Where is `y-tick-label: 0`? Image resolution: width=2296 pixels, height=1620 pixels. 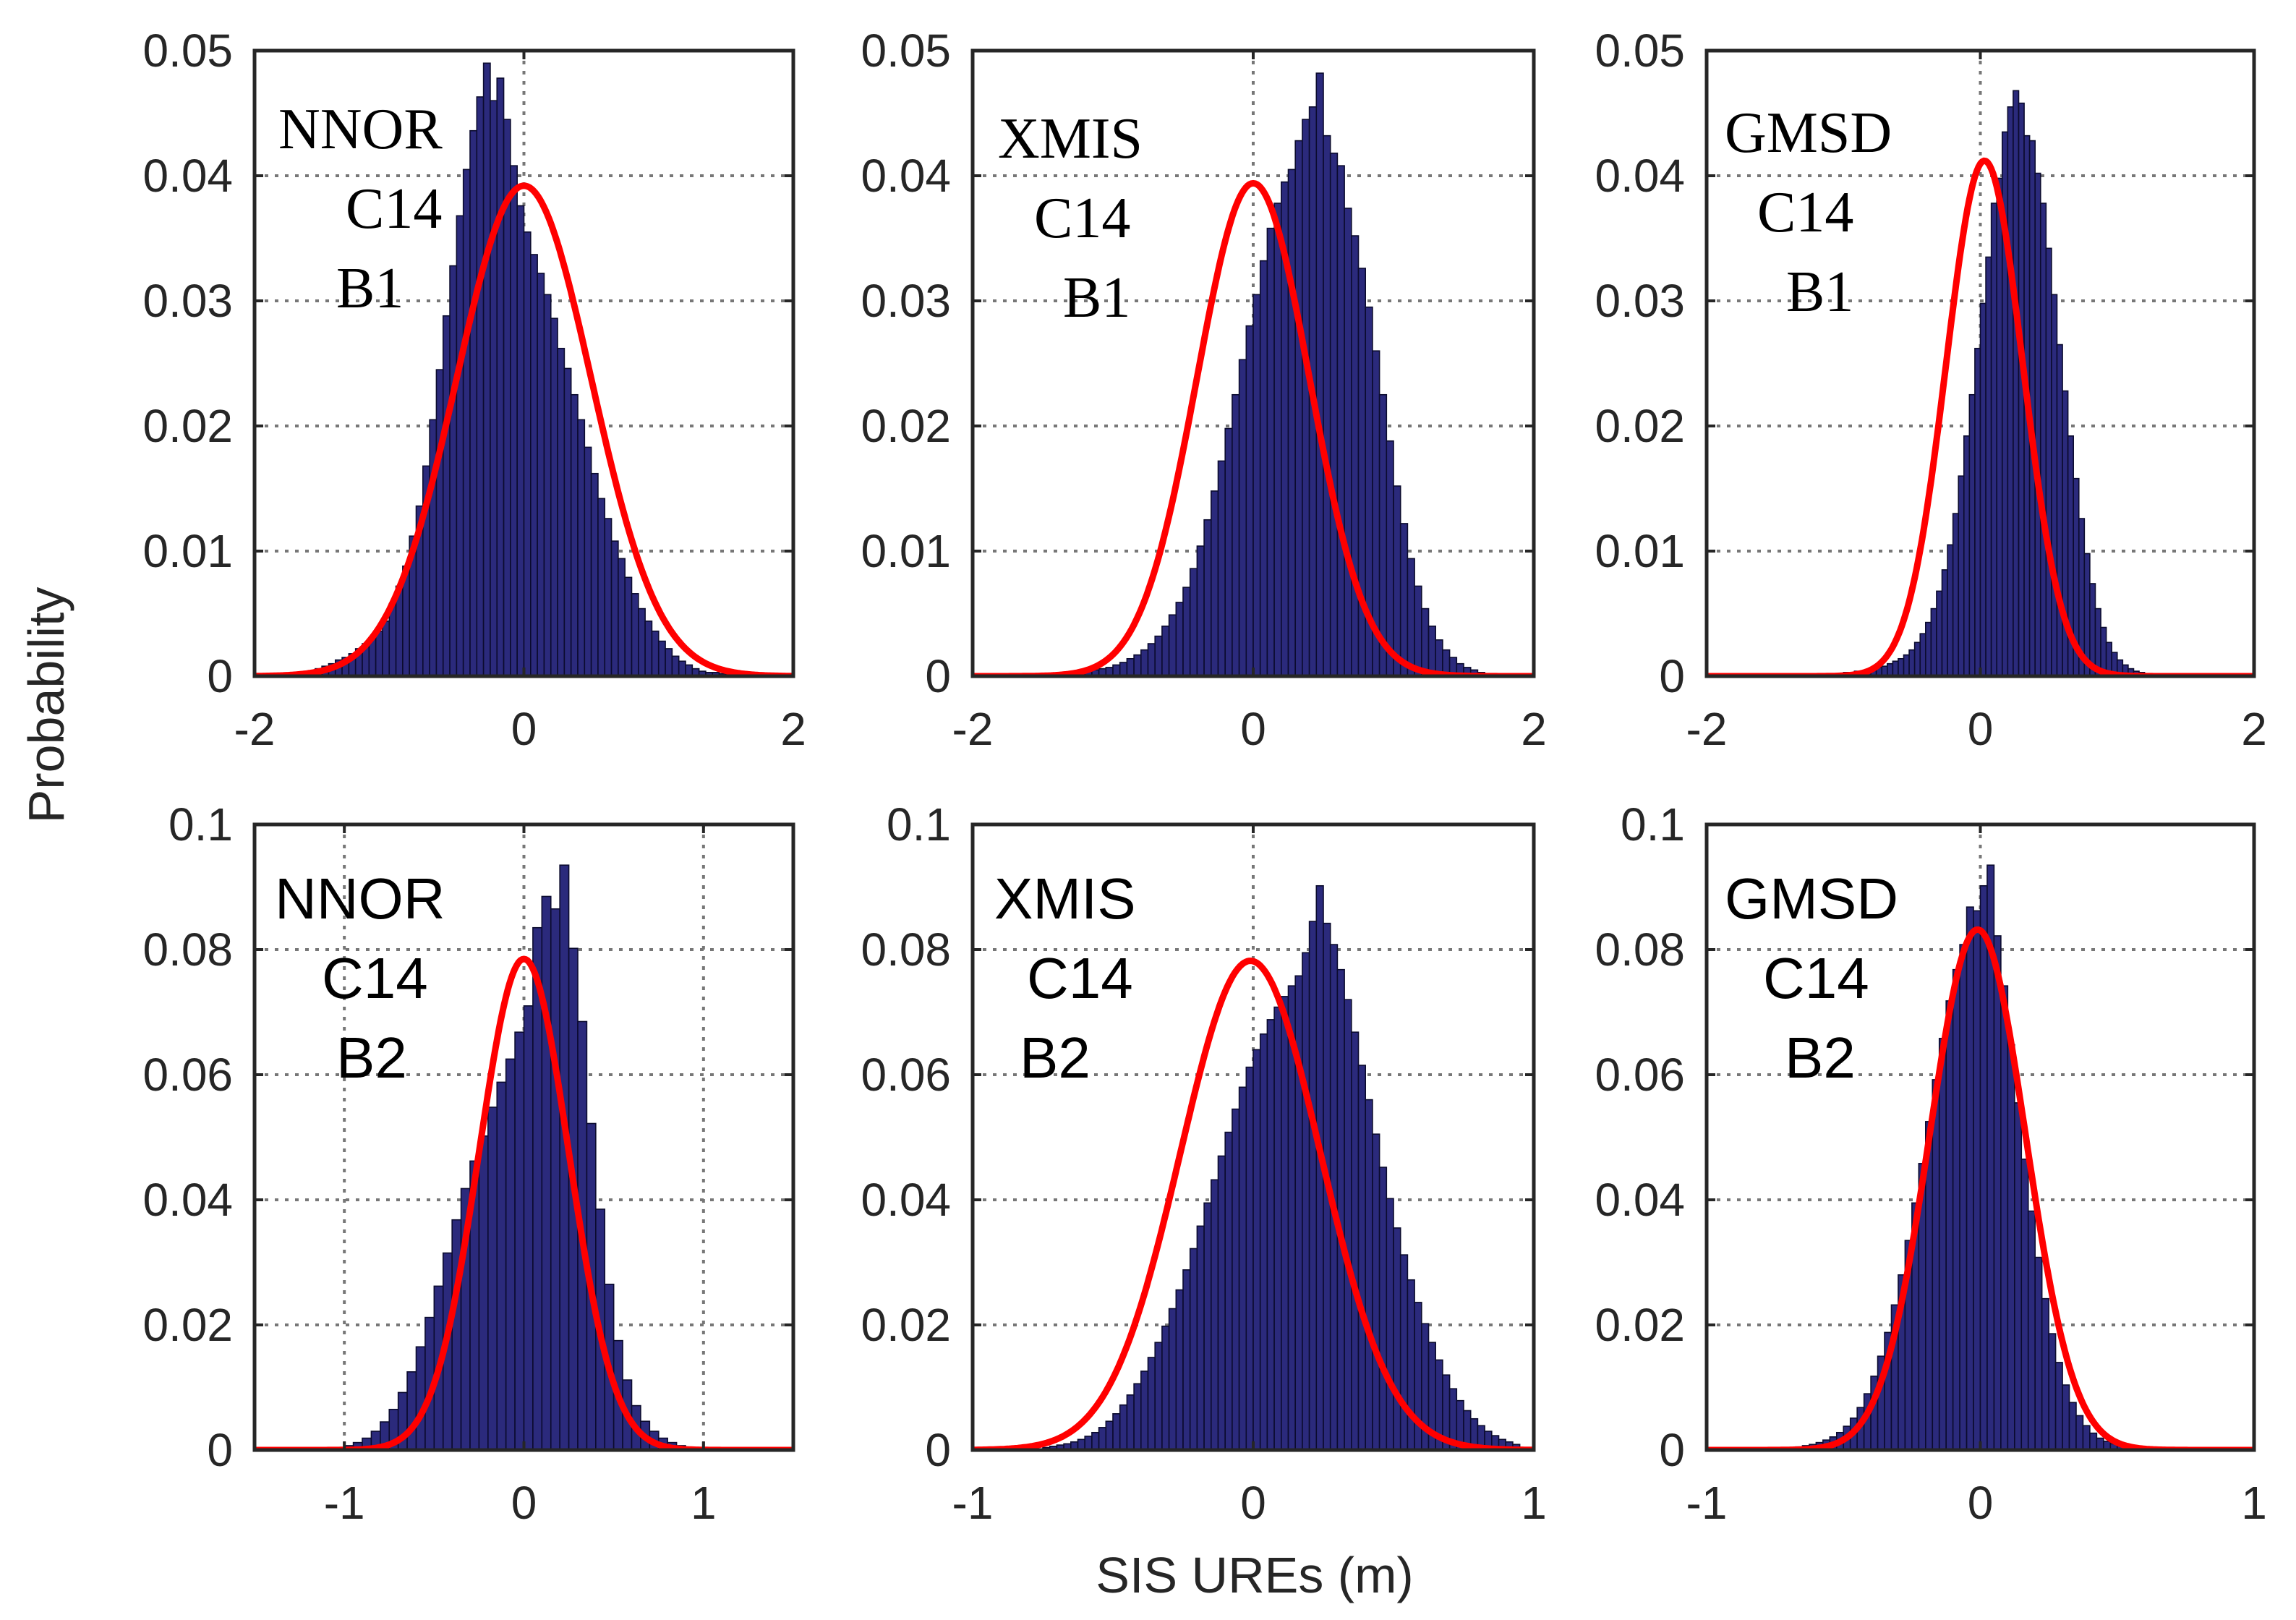
y-tick-label: 0 is located at coordinates (1672, 1450).